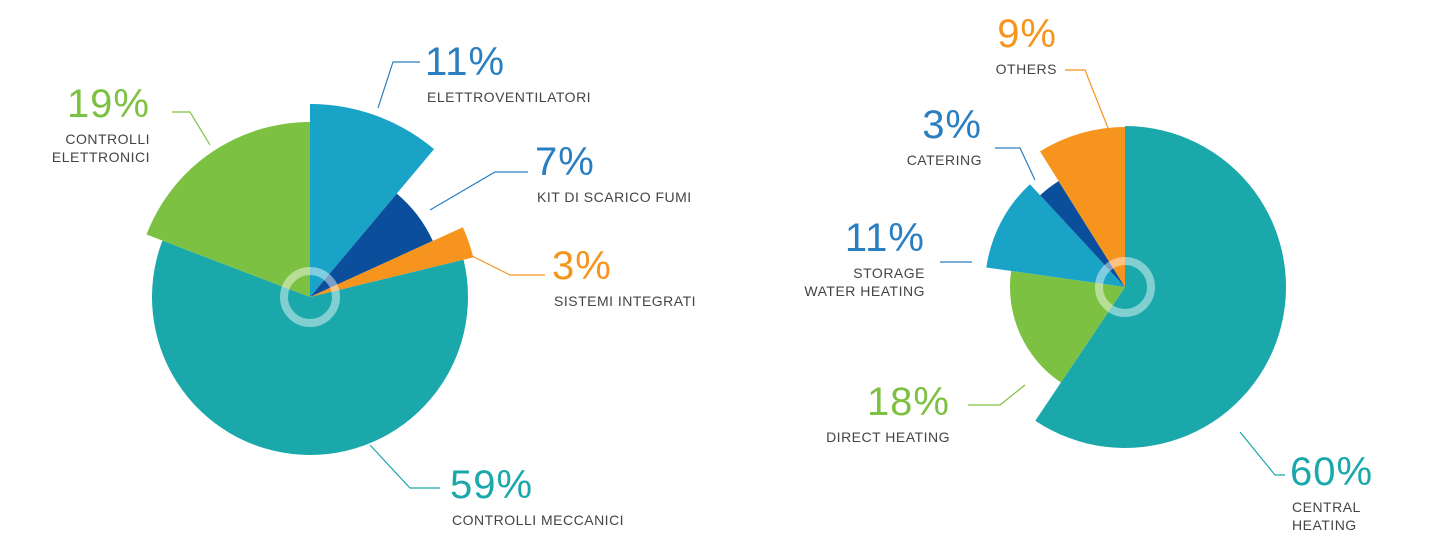 This screenshot has height=536, width=1429. Describe the element at coordinates (944, 160) in the screenshot. I see `category-label: CATERING` at that location.